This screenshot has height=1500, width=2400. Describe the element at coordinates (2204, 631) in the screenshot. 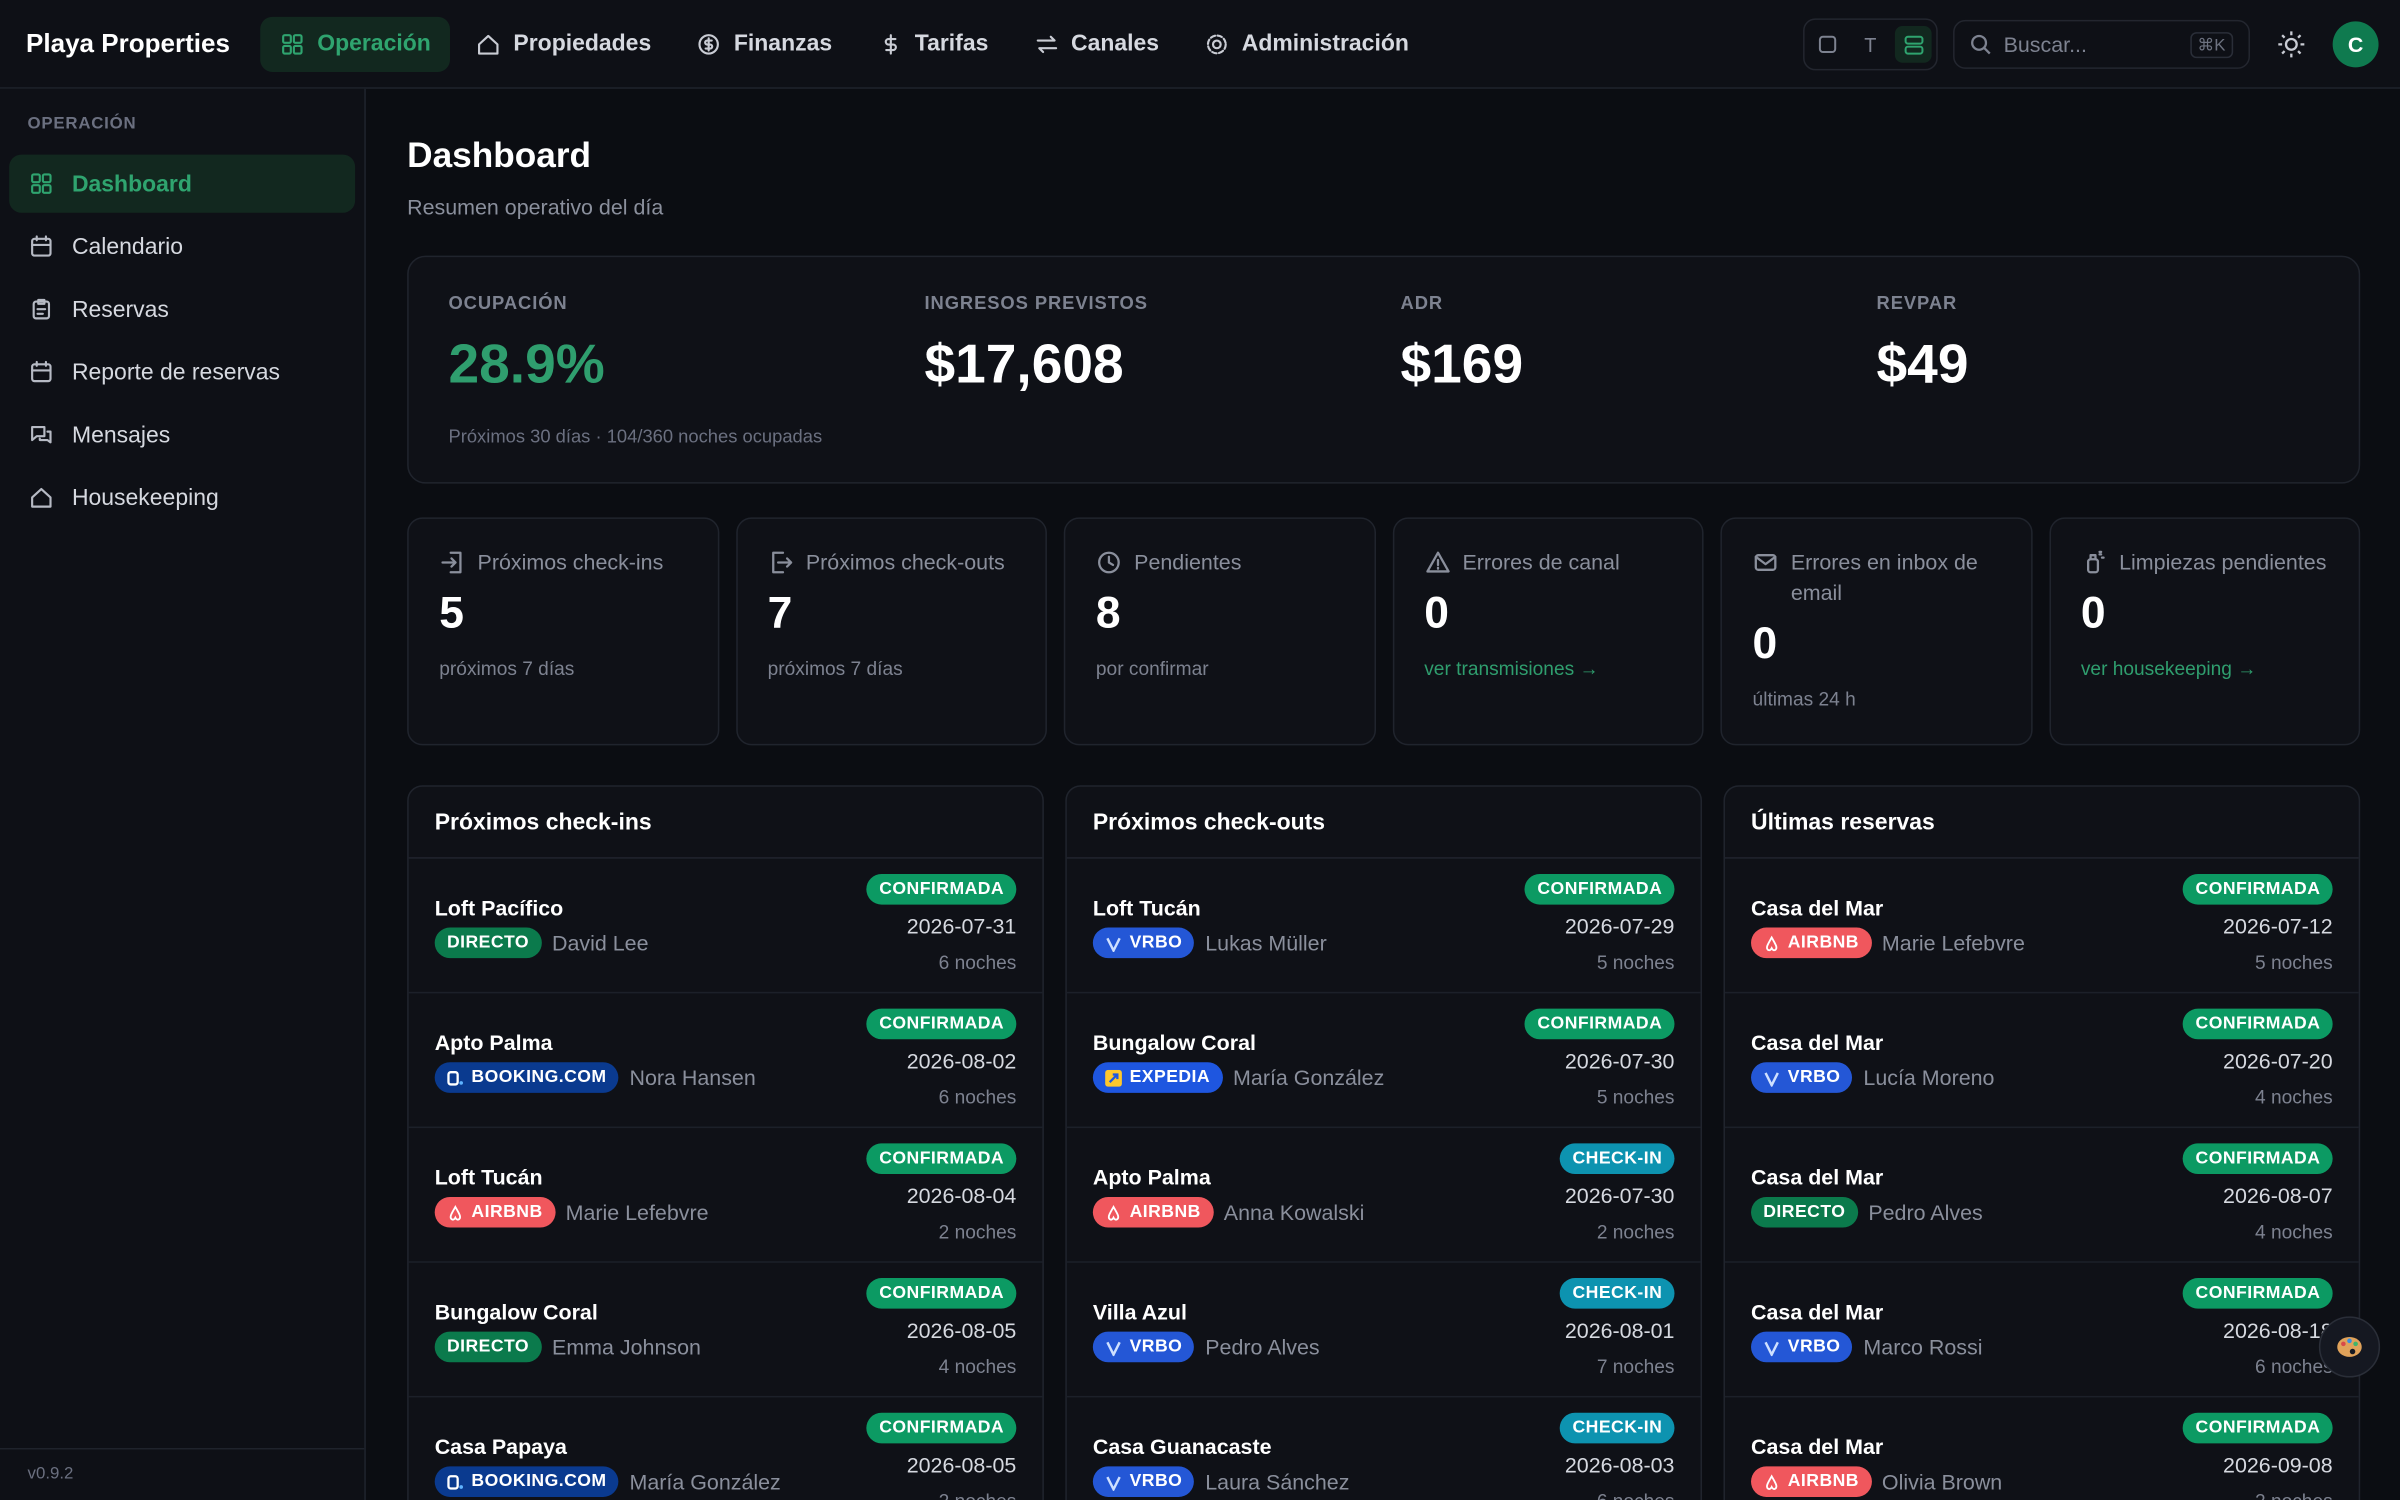

I see `stat-card: Limpiezas pendientes 0 ver housekeeping →` at that location.